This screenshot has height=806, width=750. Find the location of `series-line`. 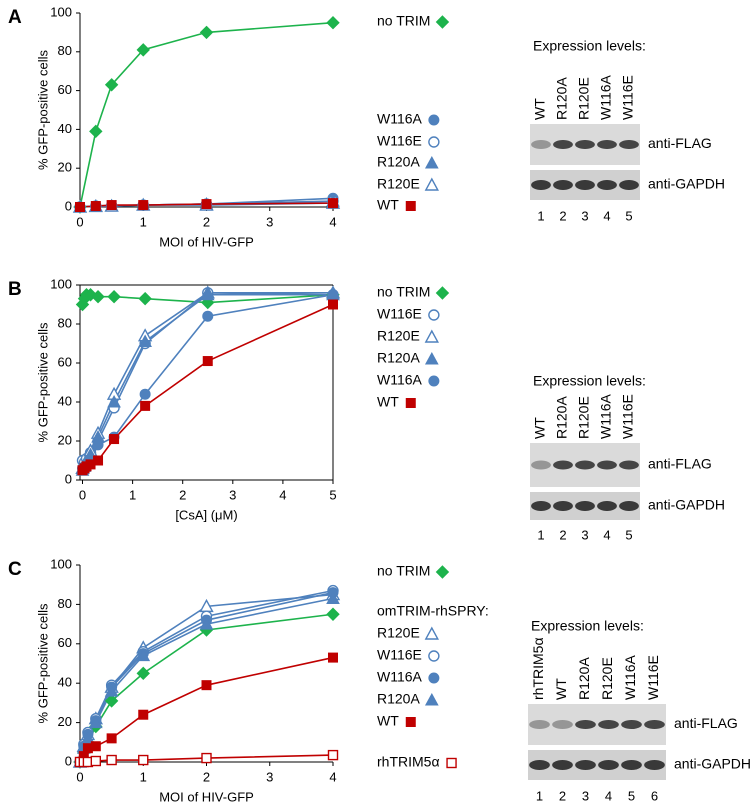

series-line is located at coordinates (206, 709).